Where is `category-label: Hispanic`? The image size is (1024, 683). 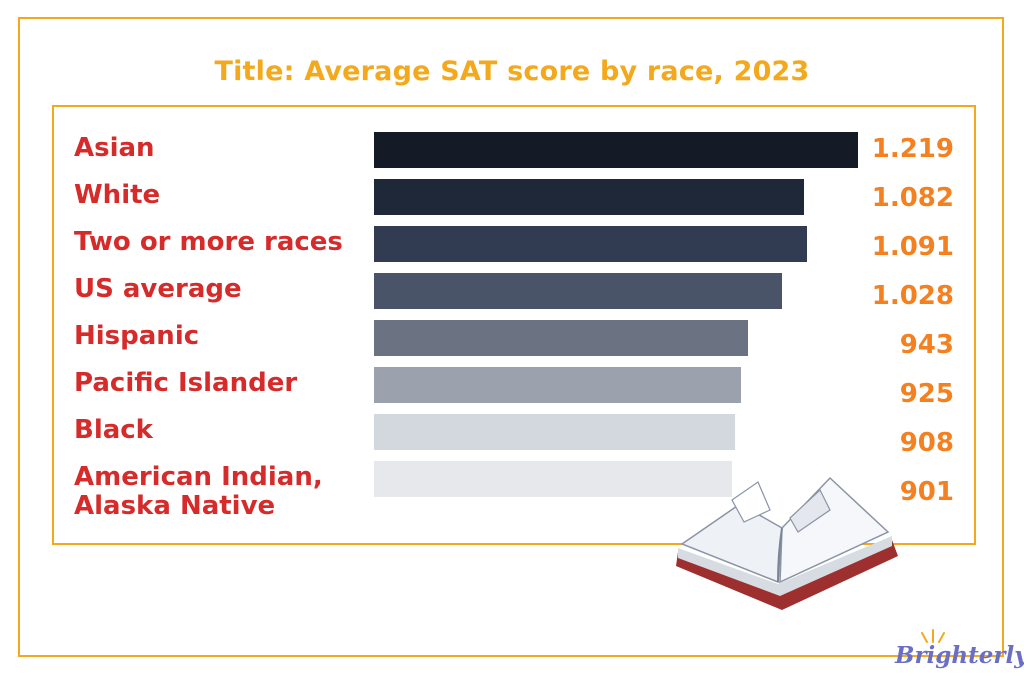 category-label: Hispanic is located at coordinates (137, 336).